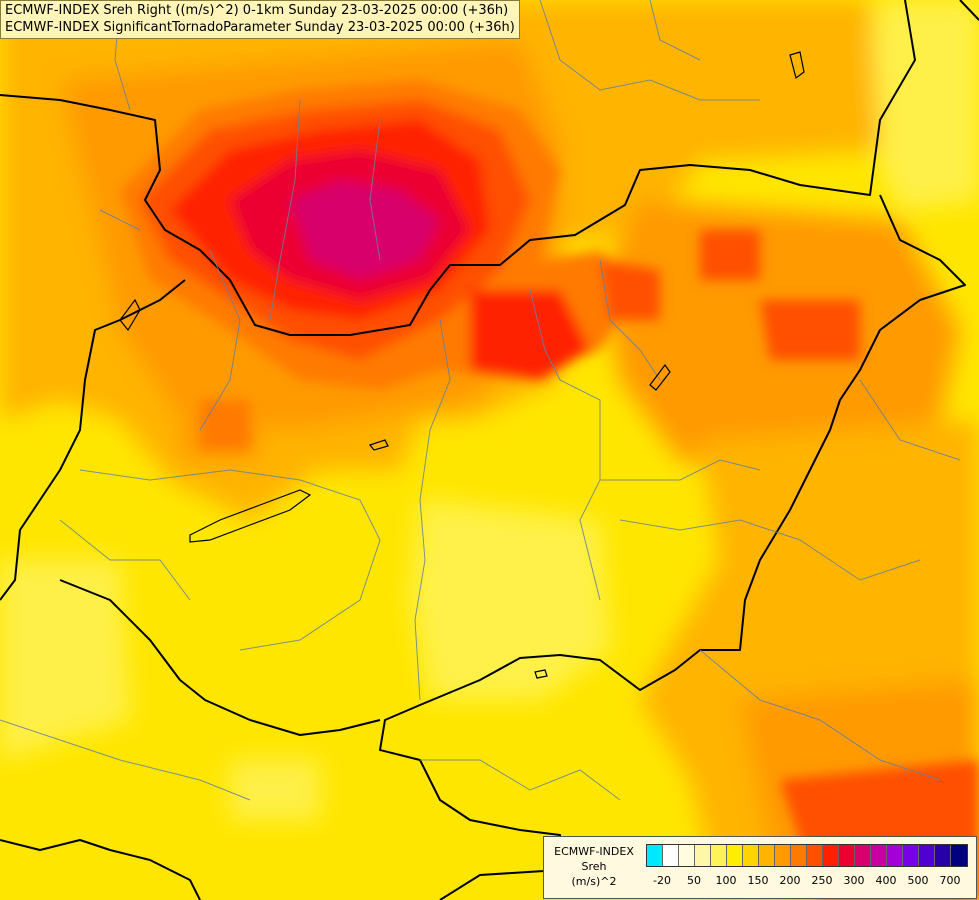 This screenshot has width=979, height=900. Describe the element at coordinates (808, 881) in the screenshot. I see `legend-ticks: -20 50 100 150 200 250 300 400 500 700` at that location.